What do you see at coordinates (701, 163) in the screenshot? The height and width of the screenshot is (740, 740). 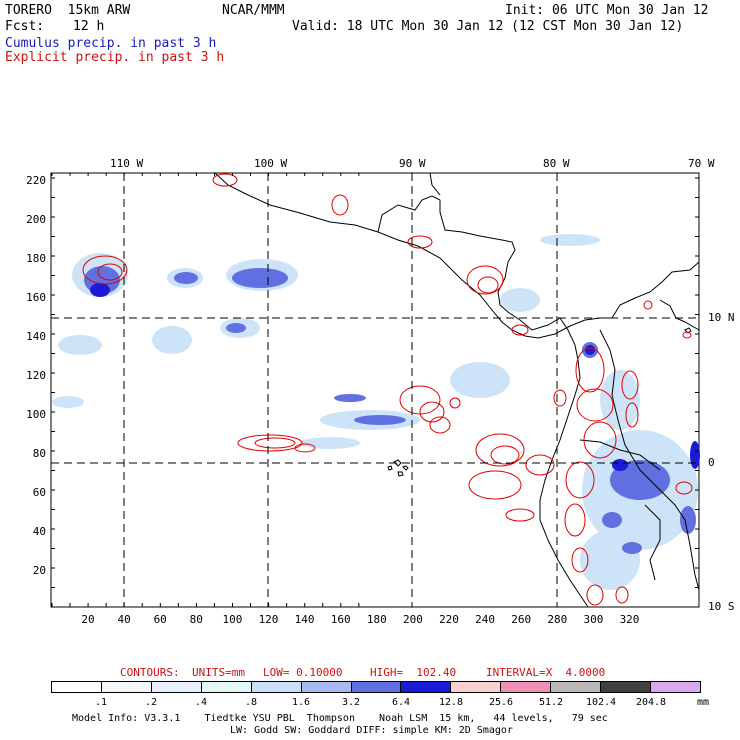 I see `lon-label-70w: 70 W` at bounding box center [701, 163].